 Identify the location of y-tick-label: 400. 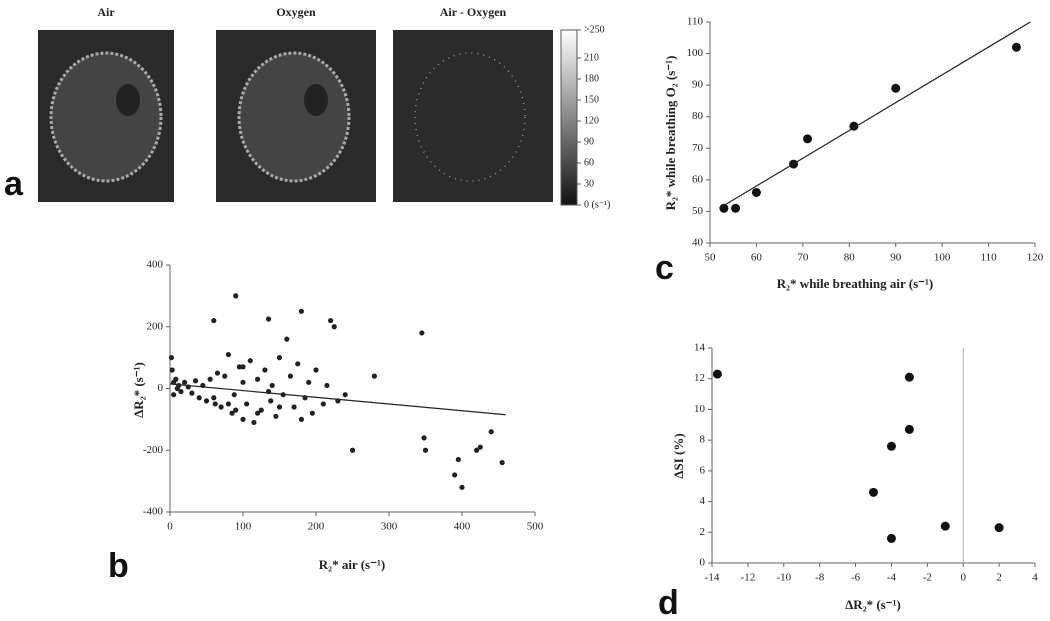
(155, 265).